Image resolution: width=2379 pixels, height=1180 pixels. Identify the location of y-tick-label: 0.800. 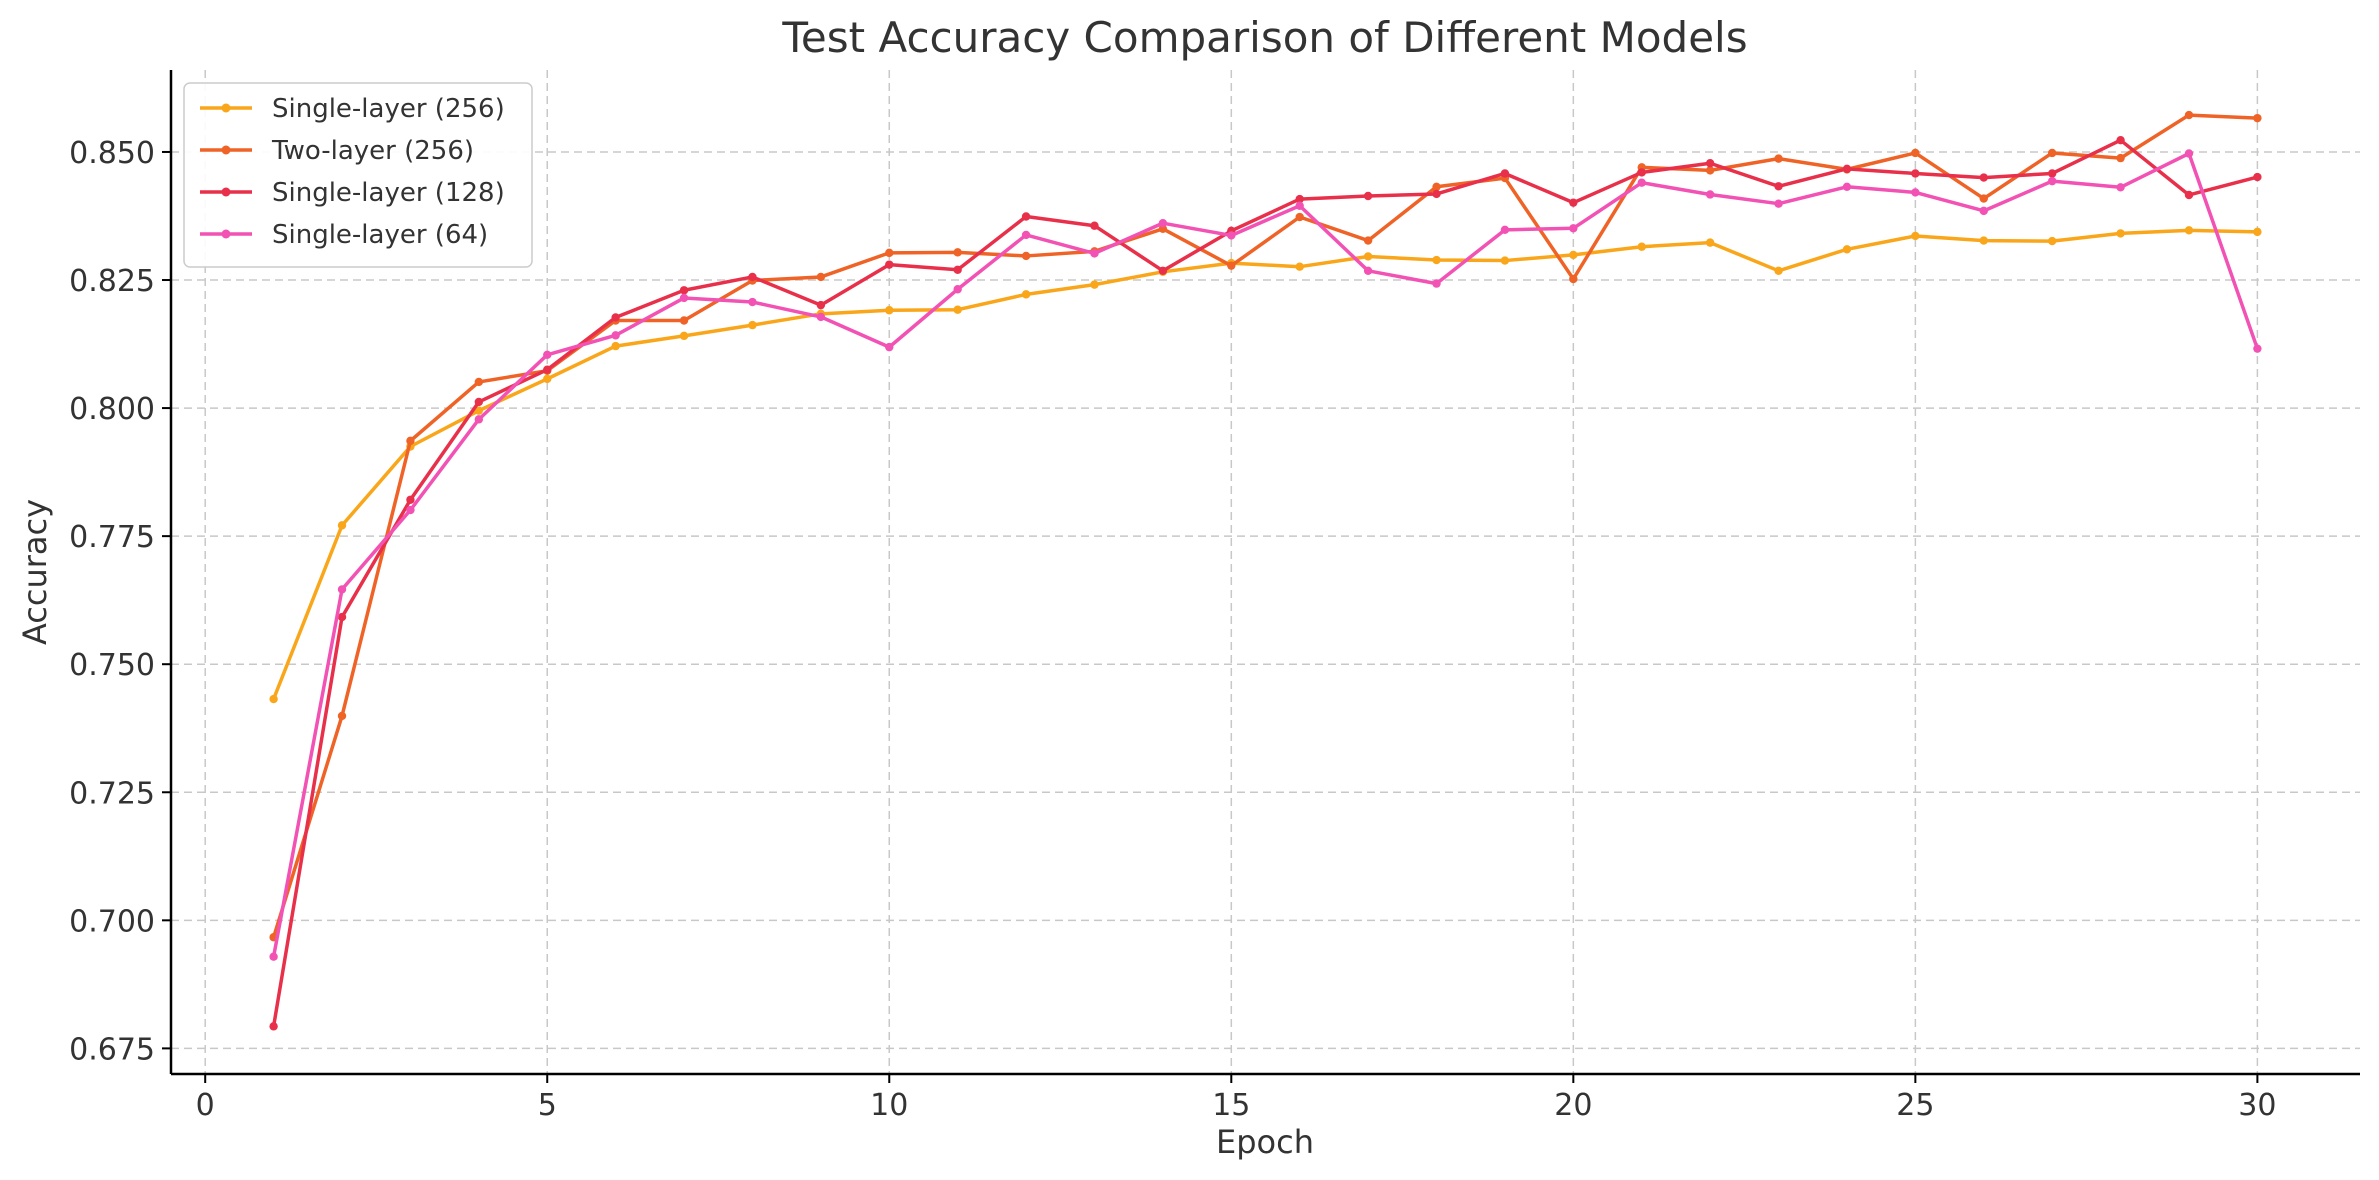
(112, 409).